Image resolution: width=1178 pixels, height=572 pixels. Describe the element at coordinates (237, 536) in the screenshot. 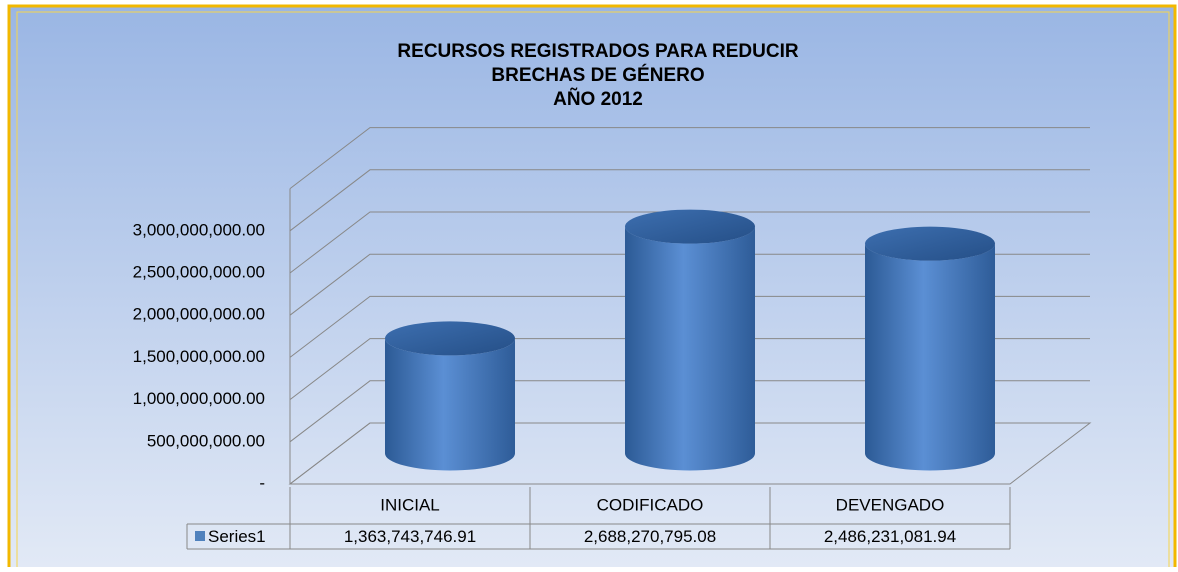

I see `legend-label: Series1` at that location.